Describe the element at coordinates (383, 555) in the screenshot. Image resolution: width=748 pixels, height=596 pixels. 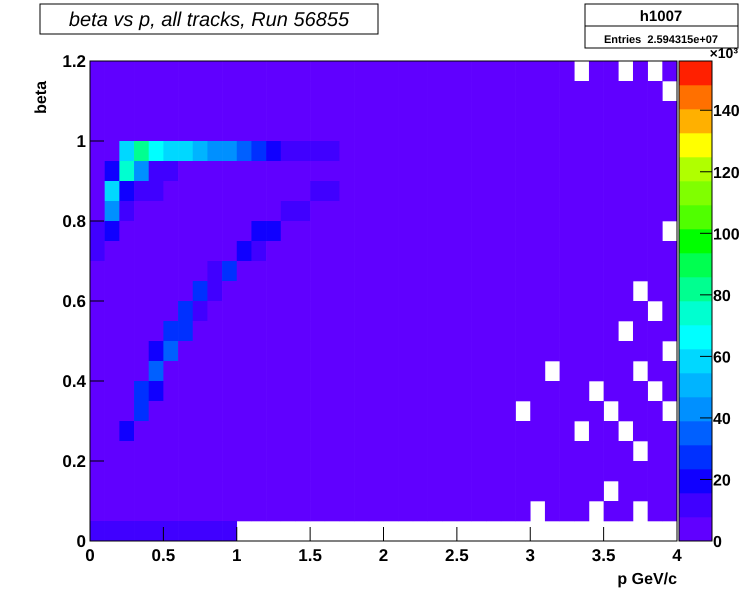
I see `x-tick-label: 2` at that location.